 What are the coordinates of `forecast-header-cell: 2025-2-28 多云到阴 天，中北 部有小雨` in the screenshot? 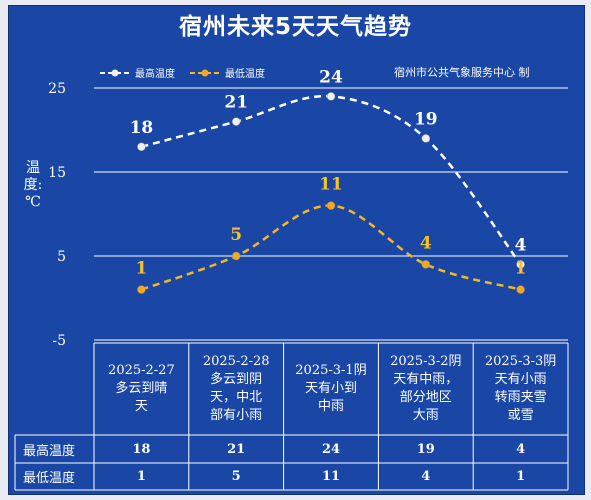 It's located at (236, 388).